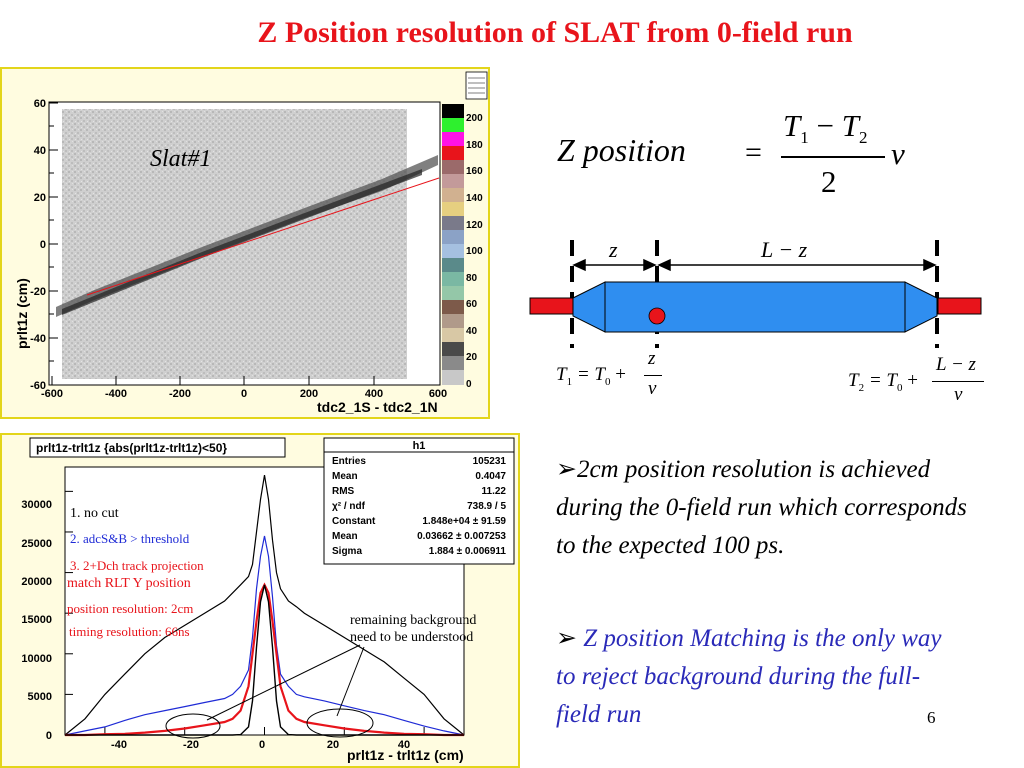 The image size is (1024, 768). What do you see at coordinates (921, 307) in the screenshot?
I see `right-light-guide` at bounding box center [921, 307].